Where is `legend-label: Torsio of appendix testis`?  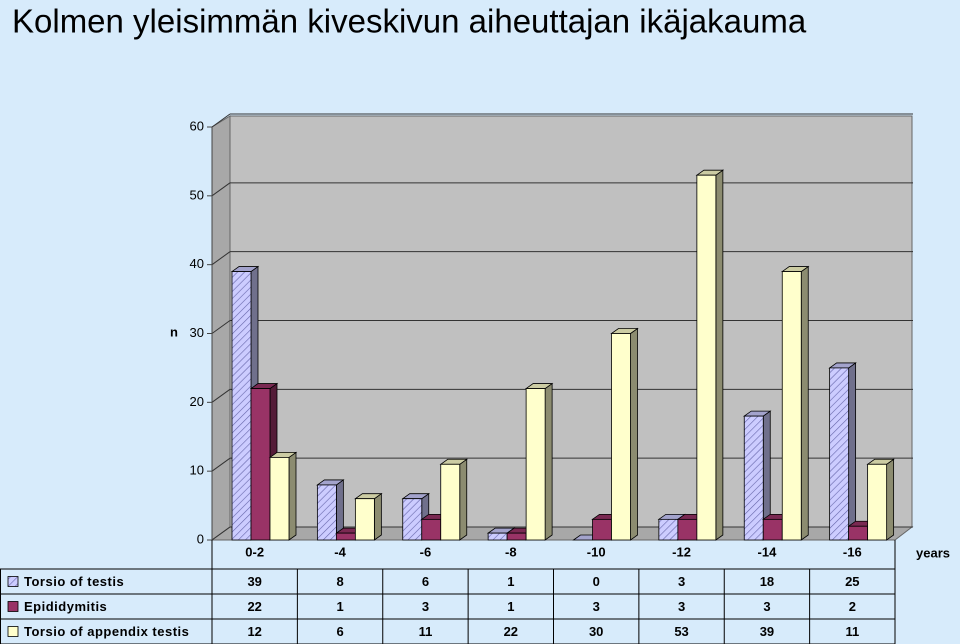 legend-label: Torsio of appendix testis is located at coordinates (106, 631).